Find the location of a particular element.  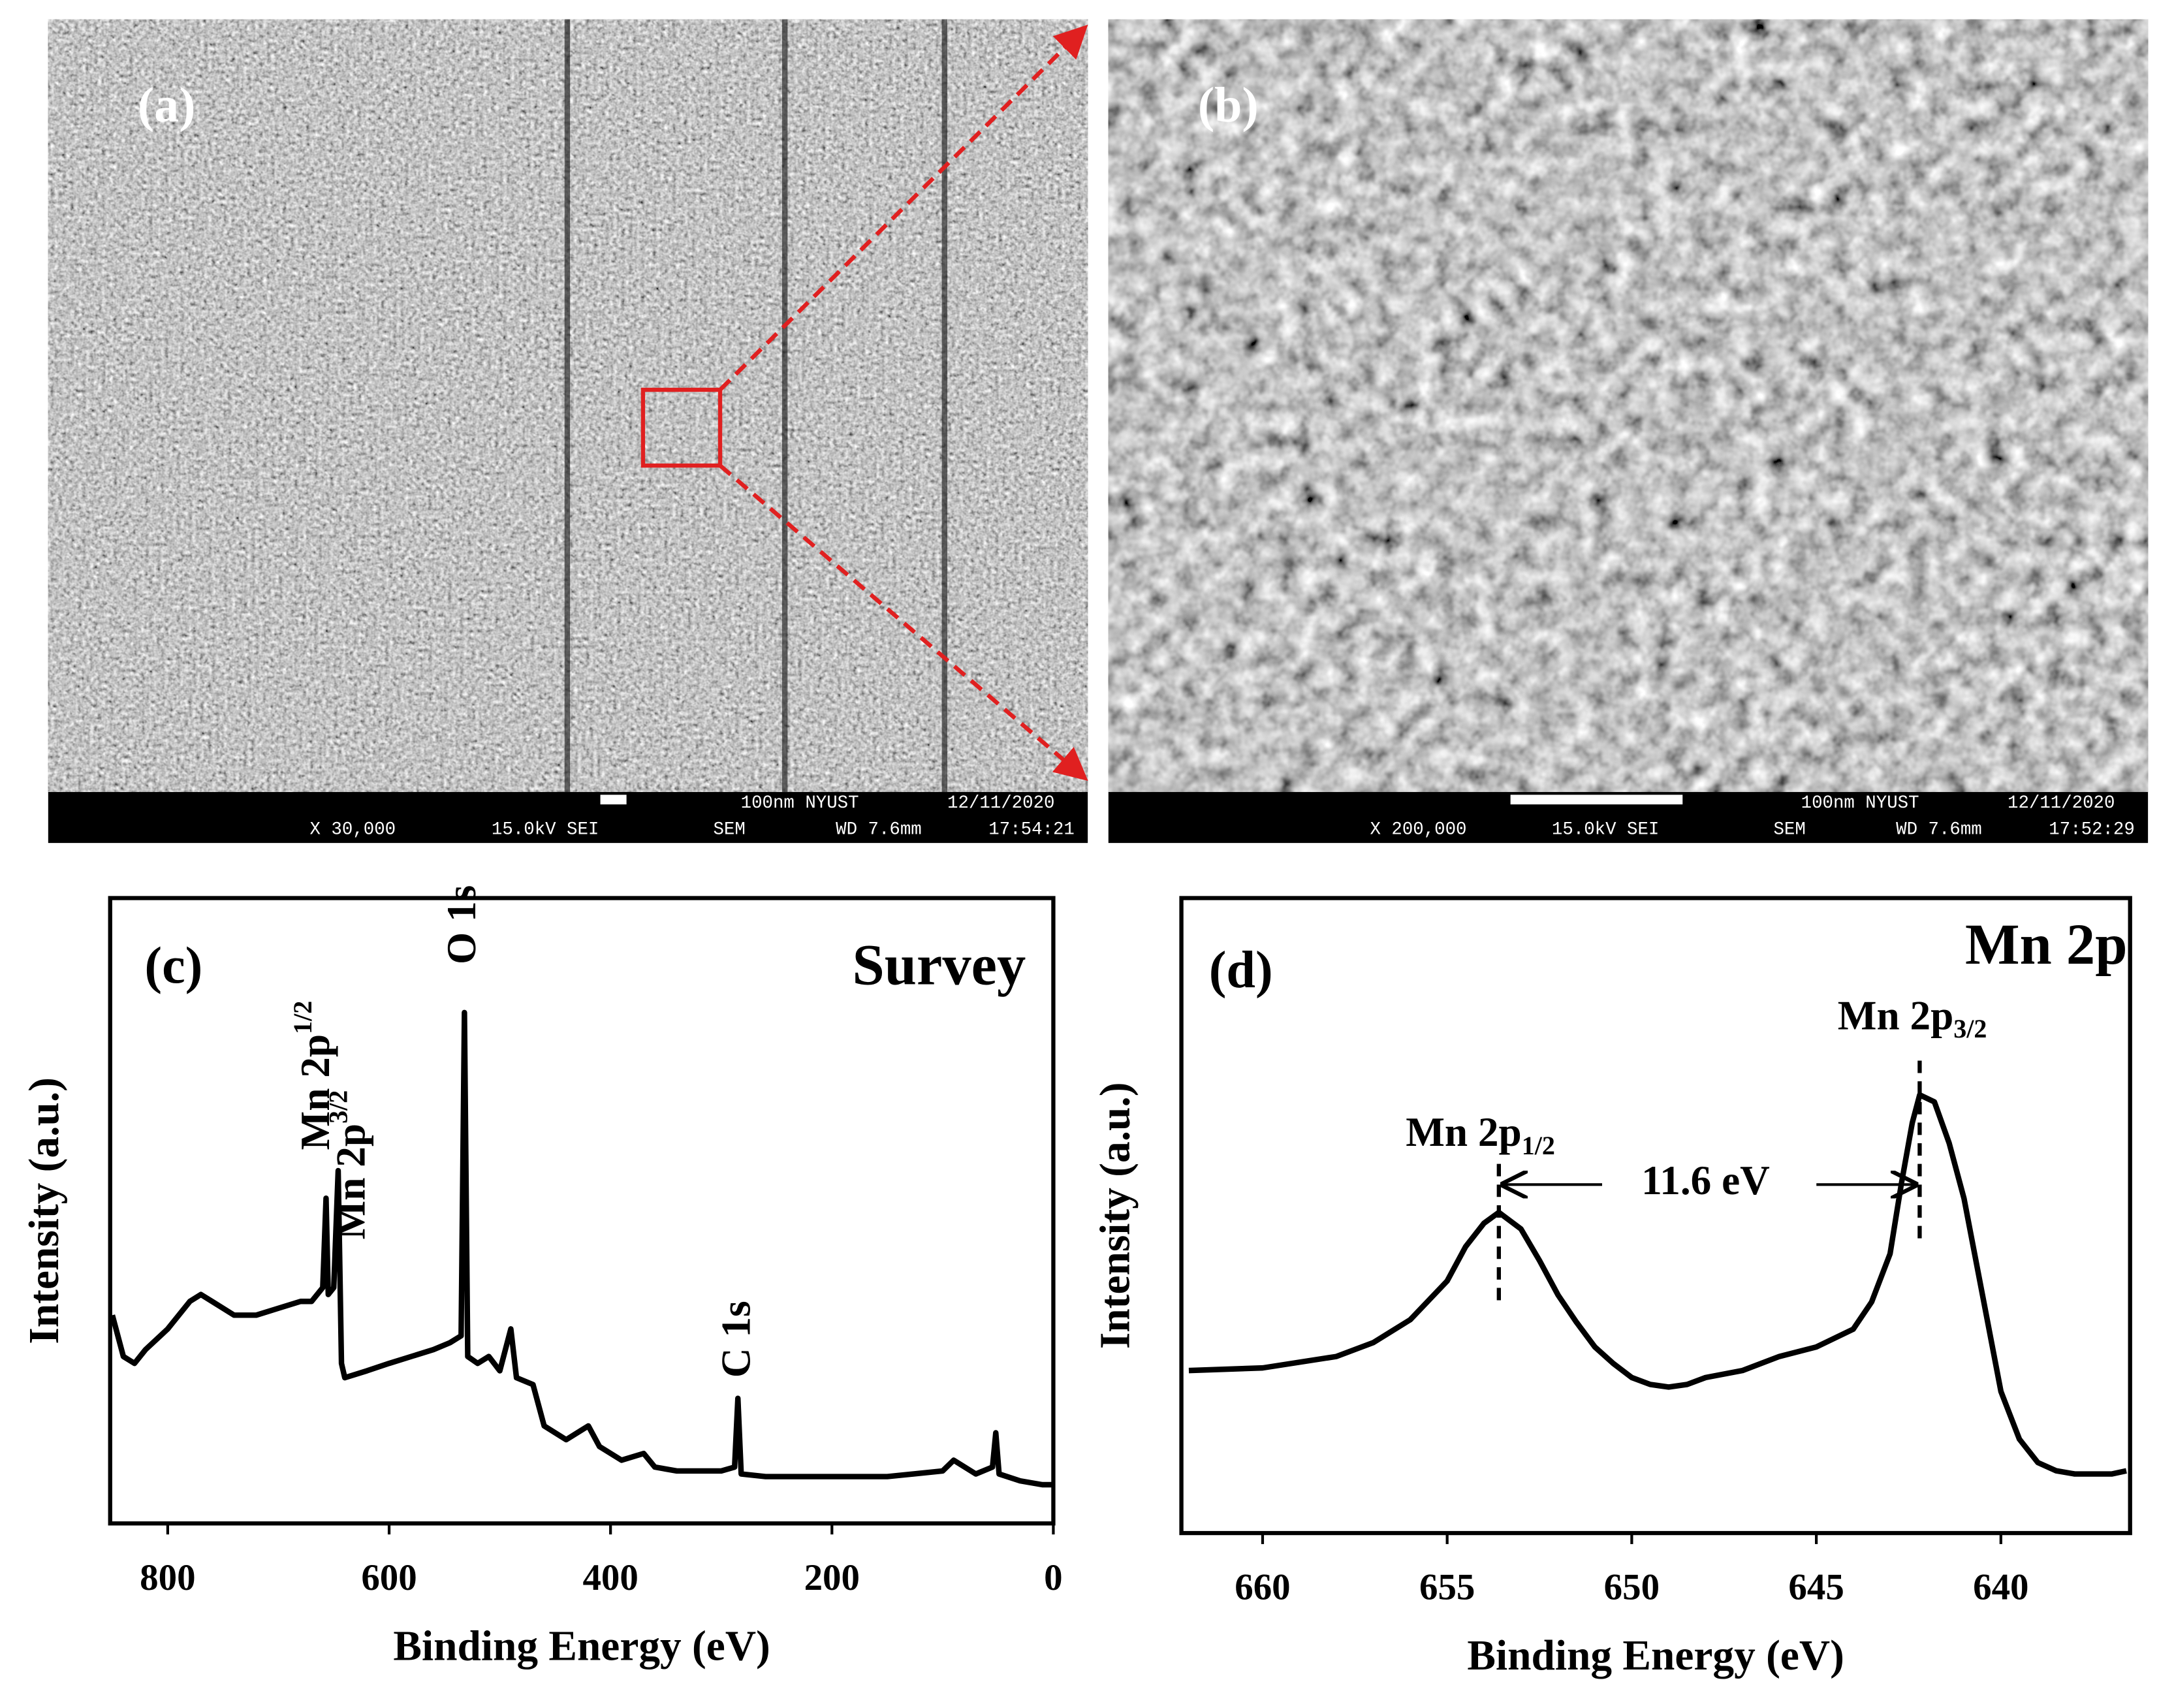

x-tick-label: 645 is located at coordinates (1816, 1588).